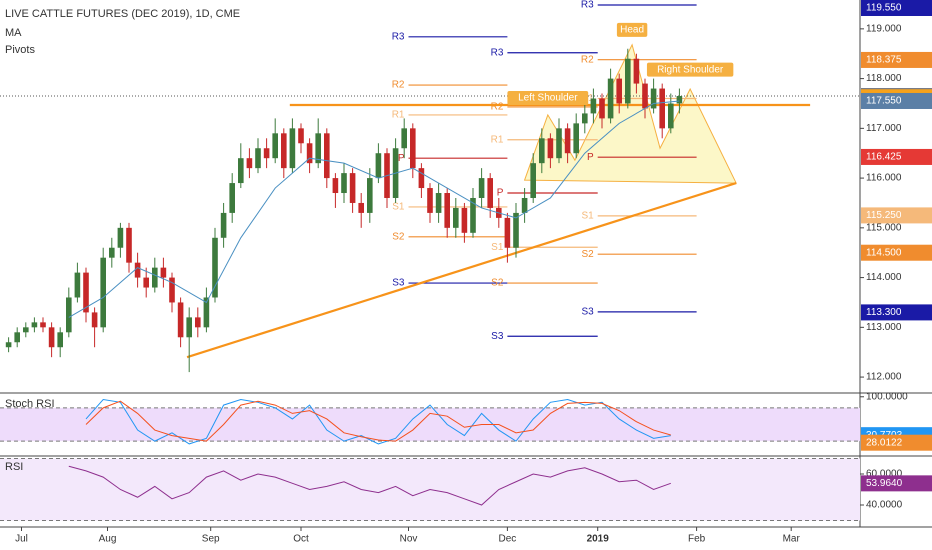 Image resolution: width=932 pixels, height=550 pixels. I want to click on pivot-label: P, so click(500, 193).